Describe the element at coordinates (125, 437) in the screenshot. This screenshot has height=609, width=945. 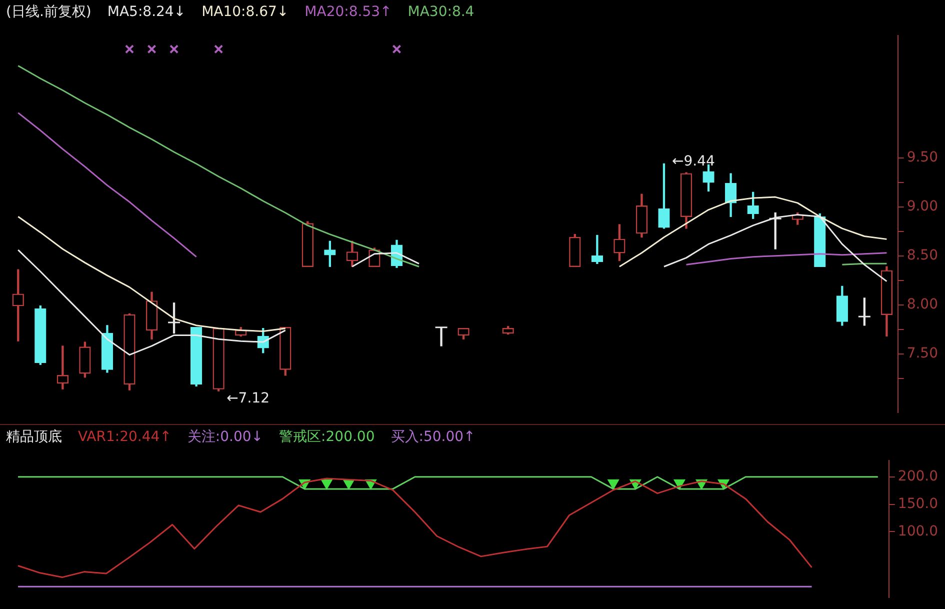
I see `text: VAR1:20.44↑` at that location.